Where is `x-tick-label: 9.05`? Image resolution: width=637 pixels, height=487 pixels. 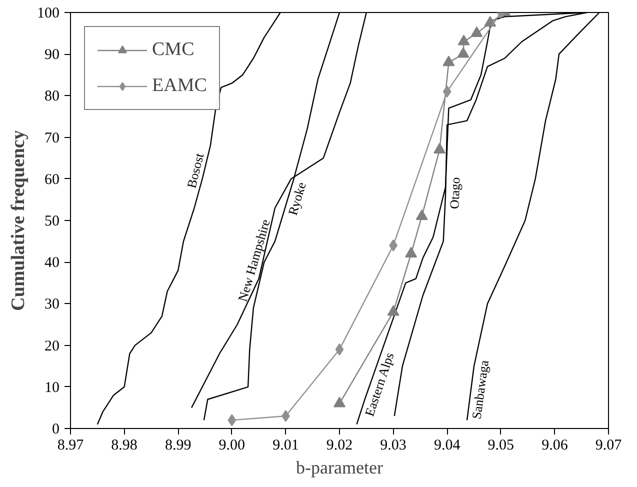
x-tick-label: 9.05 is located at coordinates (501, 446).